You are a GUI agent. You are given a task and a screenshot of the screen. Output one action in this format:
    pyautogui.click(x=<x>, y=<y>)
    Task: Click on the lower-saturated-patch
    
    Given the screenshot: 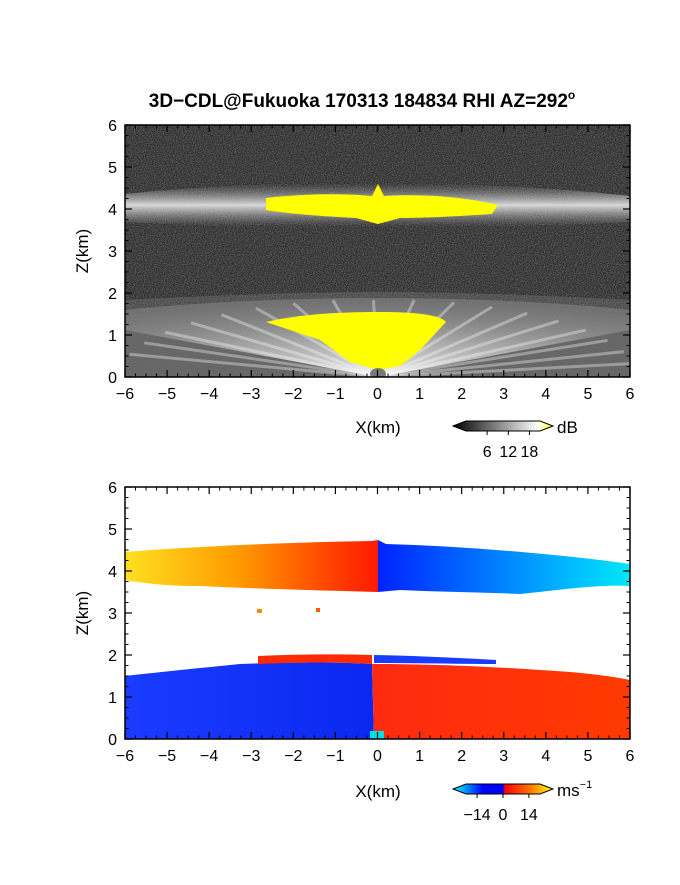 What is the action you would take?
    pyautogui.click(x=356, y=341)
    